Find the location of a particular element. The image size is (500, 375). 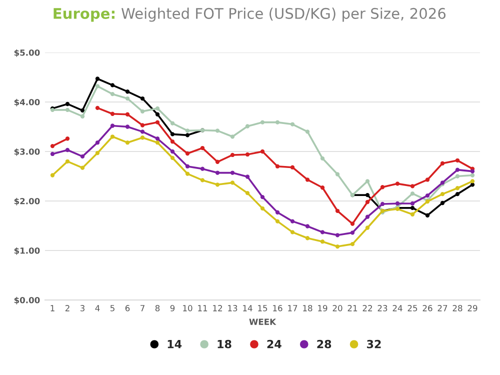

x-tick-label: 16 is located at coordinates (277, 308).